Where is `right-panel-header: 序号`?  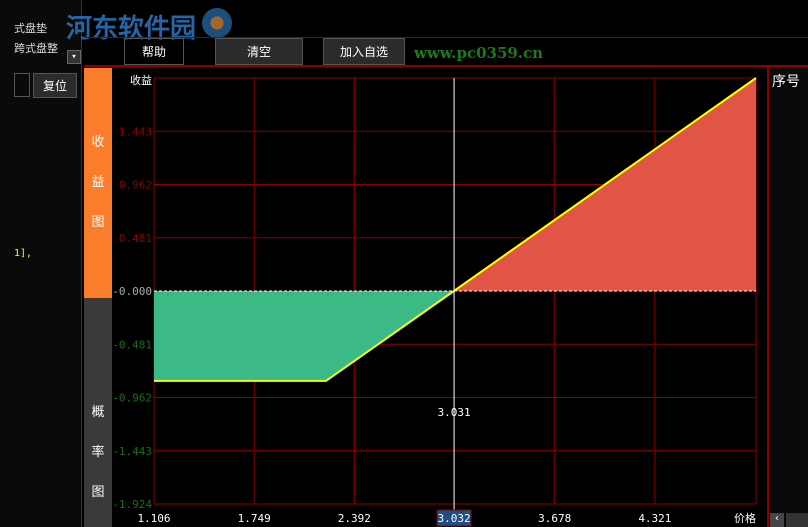 right-panel-header: 序号 is located at coordinates (786, 82).